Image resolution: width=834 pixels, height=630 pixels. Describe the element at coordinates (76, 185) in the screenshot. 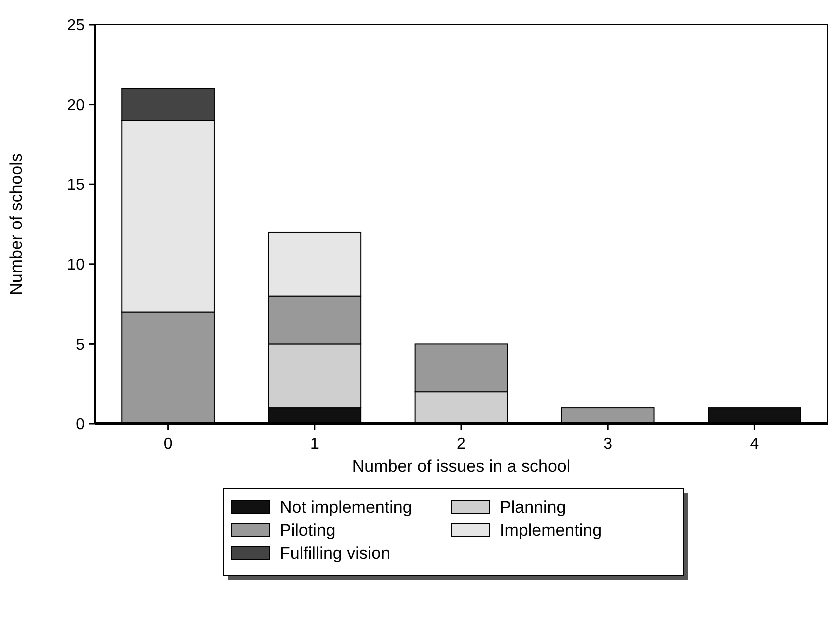

I see `y-tick-label: 15` at that location.